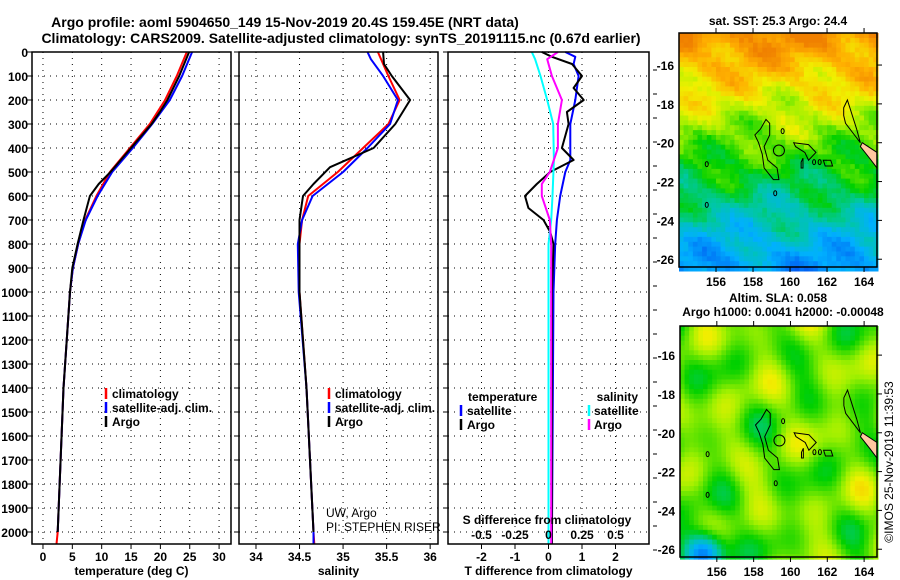  What do you see at coordinates (615, 535) in the screenshot?
I see `x2-tick-label: 0.5` at bounding box center [615, 535].